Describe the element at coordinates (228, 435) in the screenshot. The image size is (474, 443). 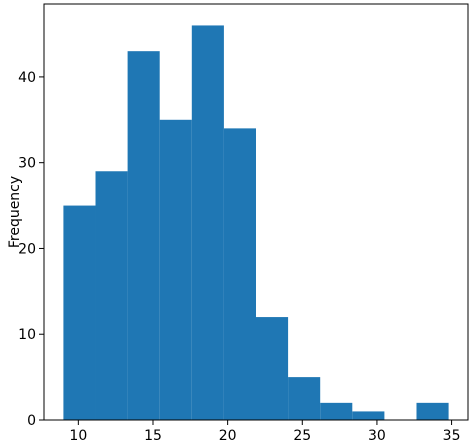
I see `x-tick-label: 20` at that location.